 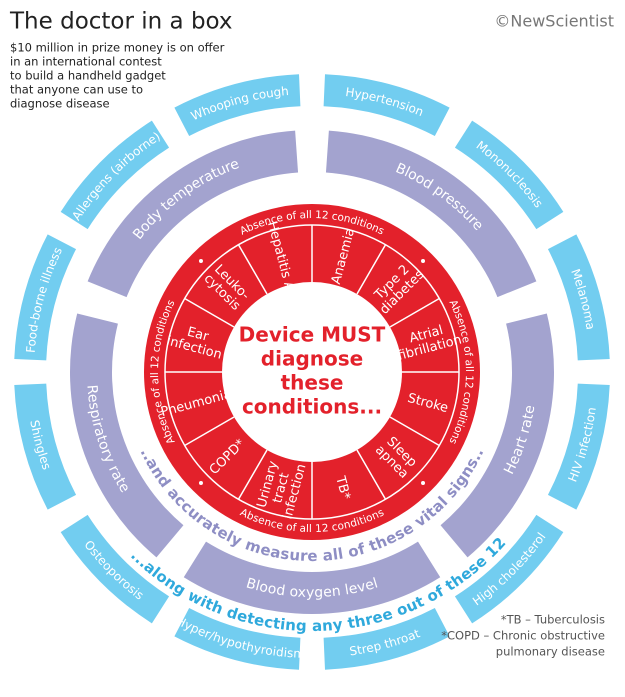 What do you see at coordinates (550, 652) in the screenshot?
I see `footnote: pulmonary disease` at bounding box center [550, 652].